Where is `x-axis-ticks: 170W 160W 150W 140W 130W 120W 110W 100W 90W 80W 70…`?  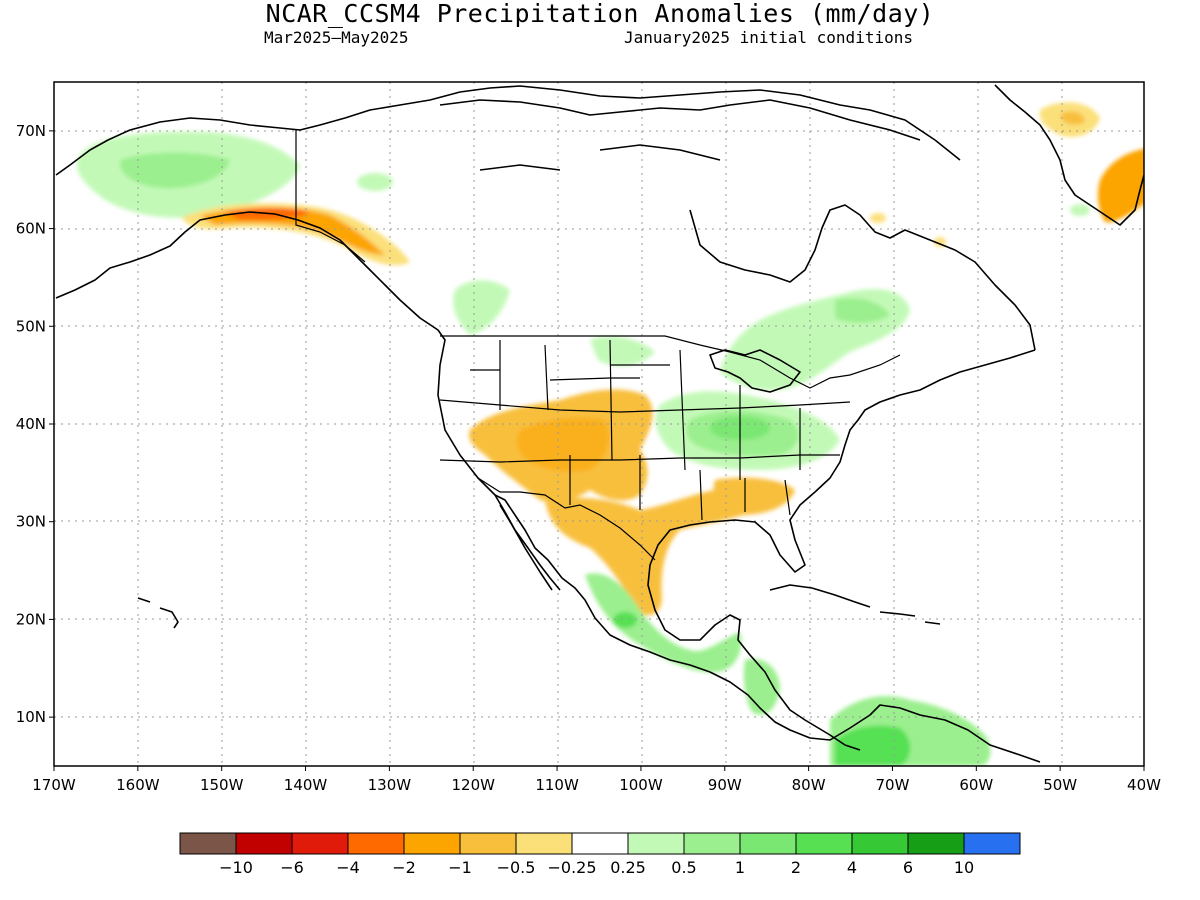 x-axis-ticks: 170W 160W 150W 140W 130W 120W 110W 100W 90W 80W 70… is located at coordinates (596, 780).